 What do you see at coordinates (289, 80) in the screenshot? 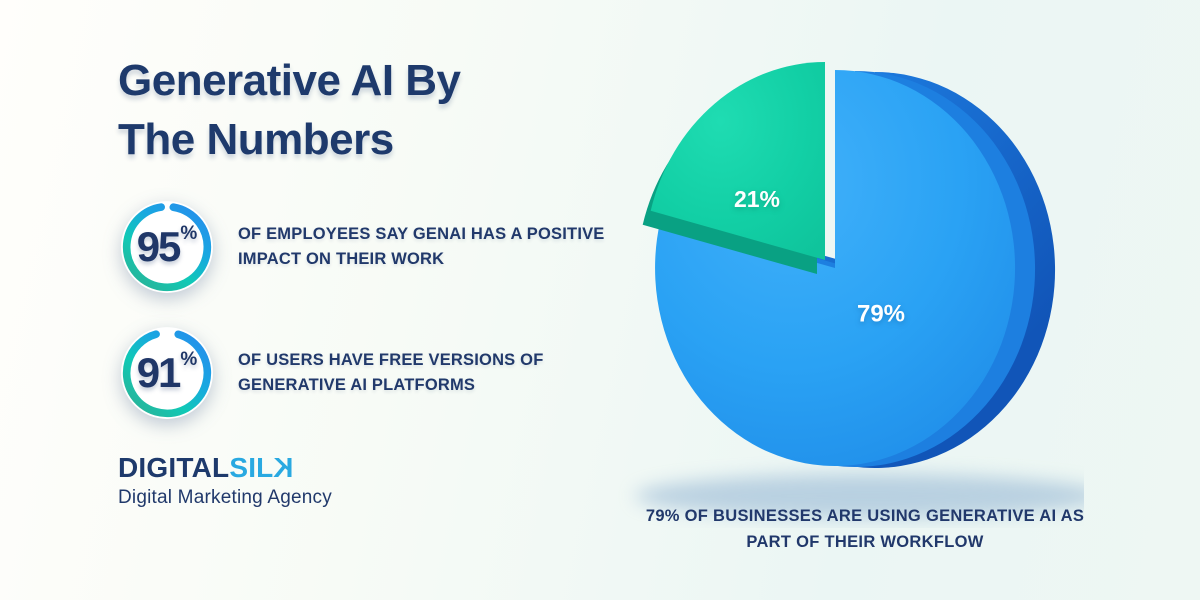
I see `page-title-line-1: Generative AI By` at bounding box center [289, 80].